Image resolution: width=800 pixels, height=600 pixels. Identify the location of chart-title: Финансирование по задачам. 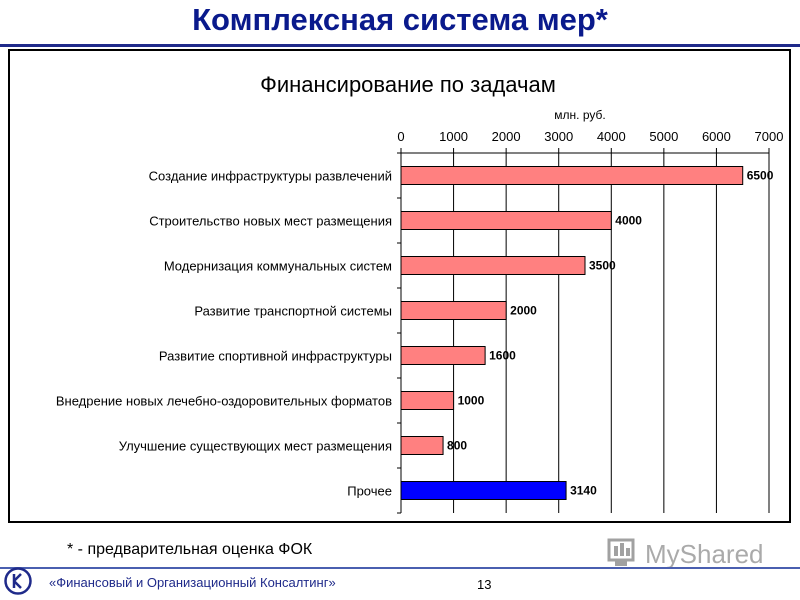
(408, 84).